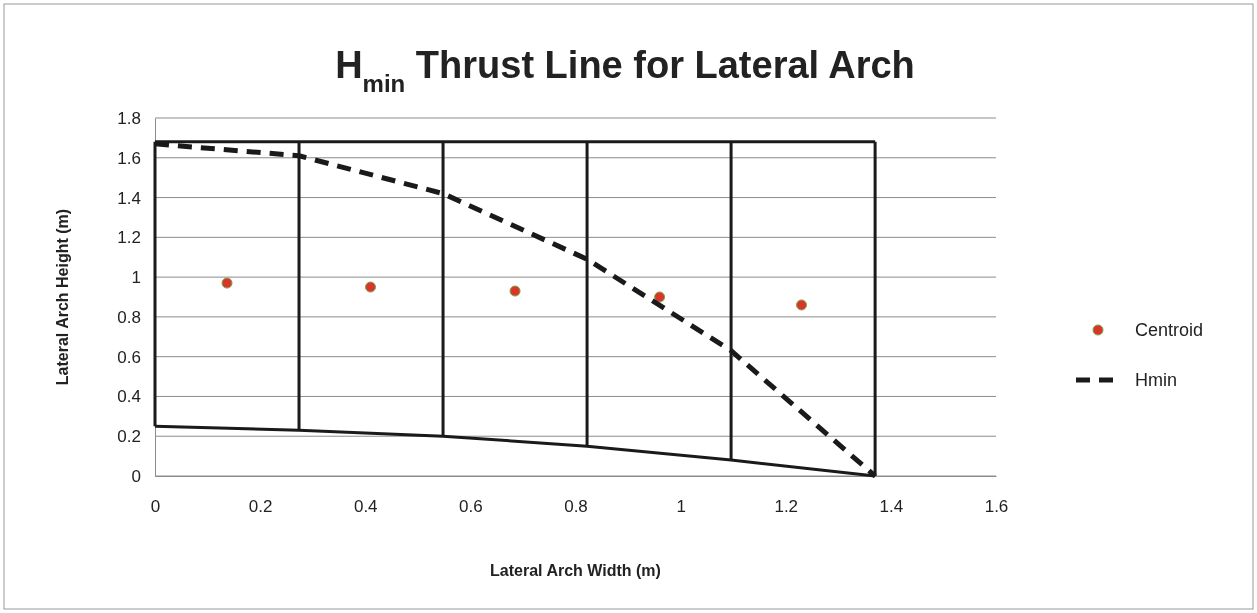  I want to click on chart-title: H$_{min}$ Thrust Line for Lateral Arch, so click(625, 70).